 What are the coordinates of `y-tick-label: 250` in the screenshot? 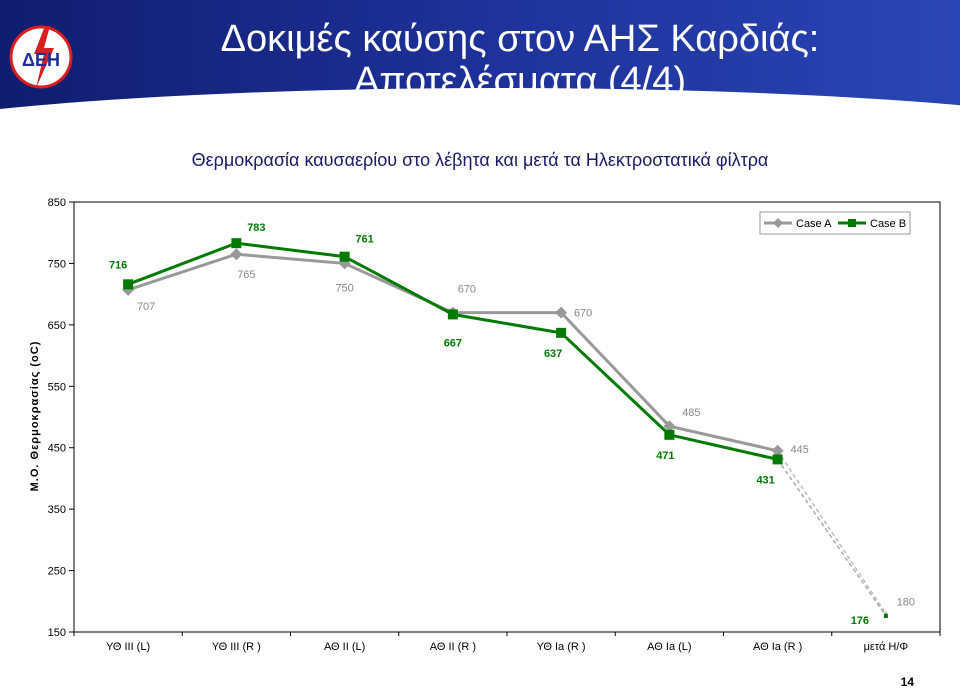 It's located at (57, 572).